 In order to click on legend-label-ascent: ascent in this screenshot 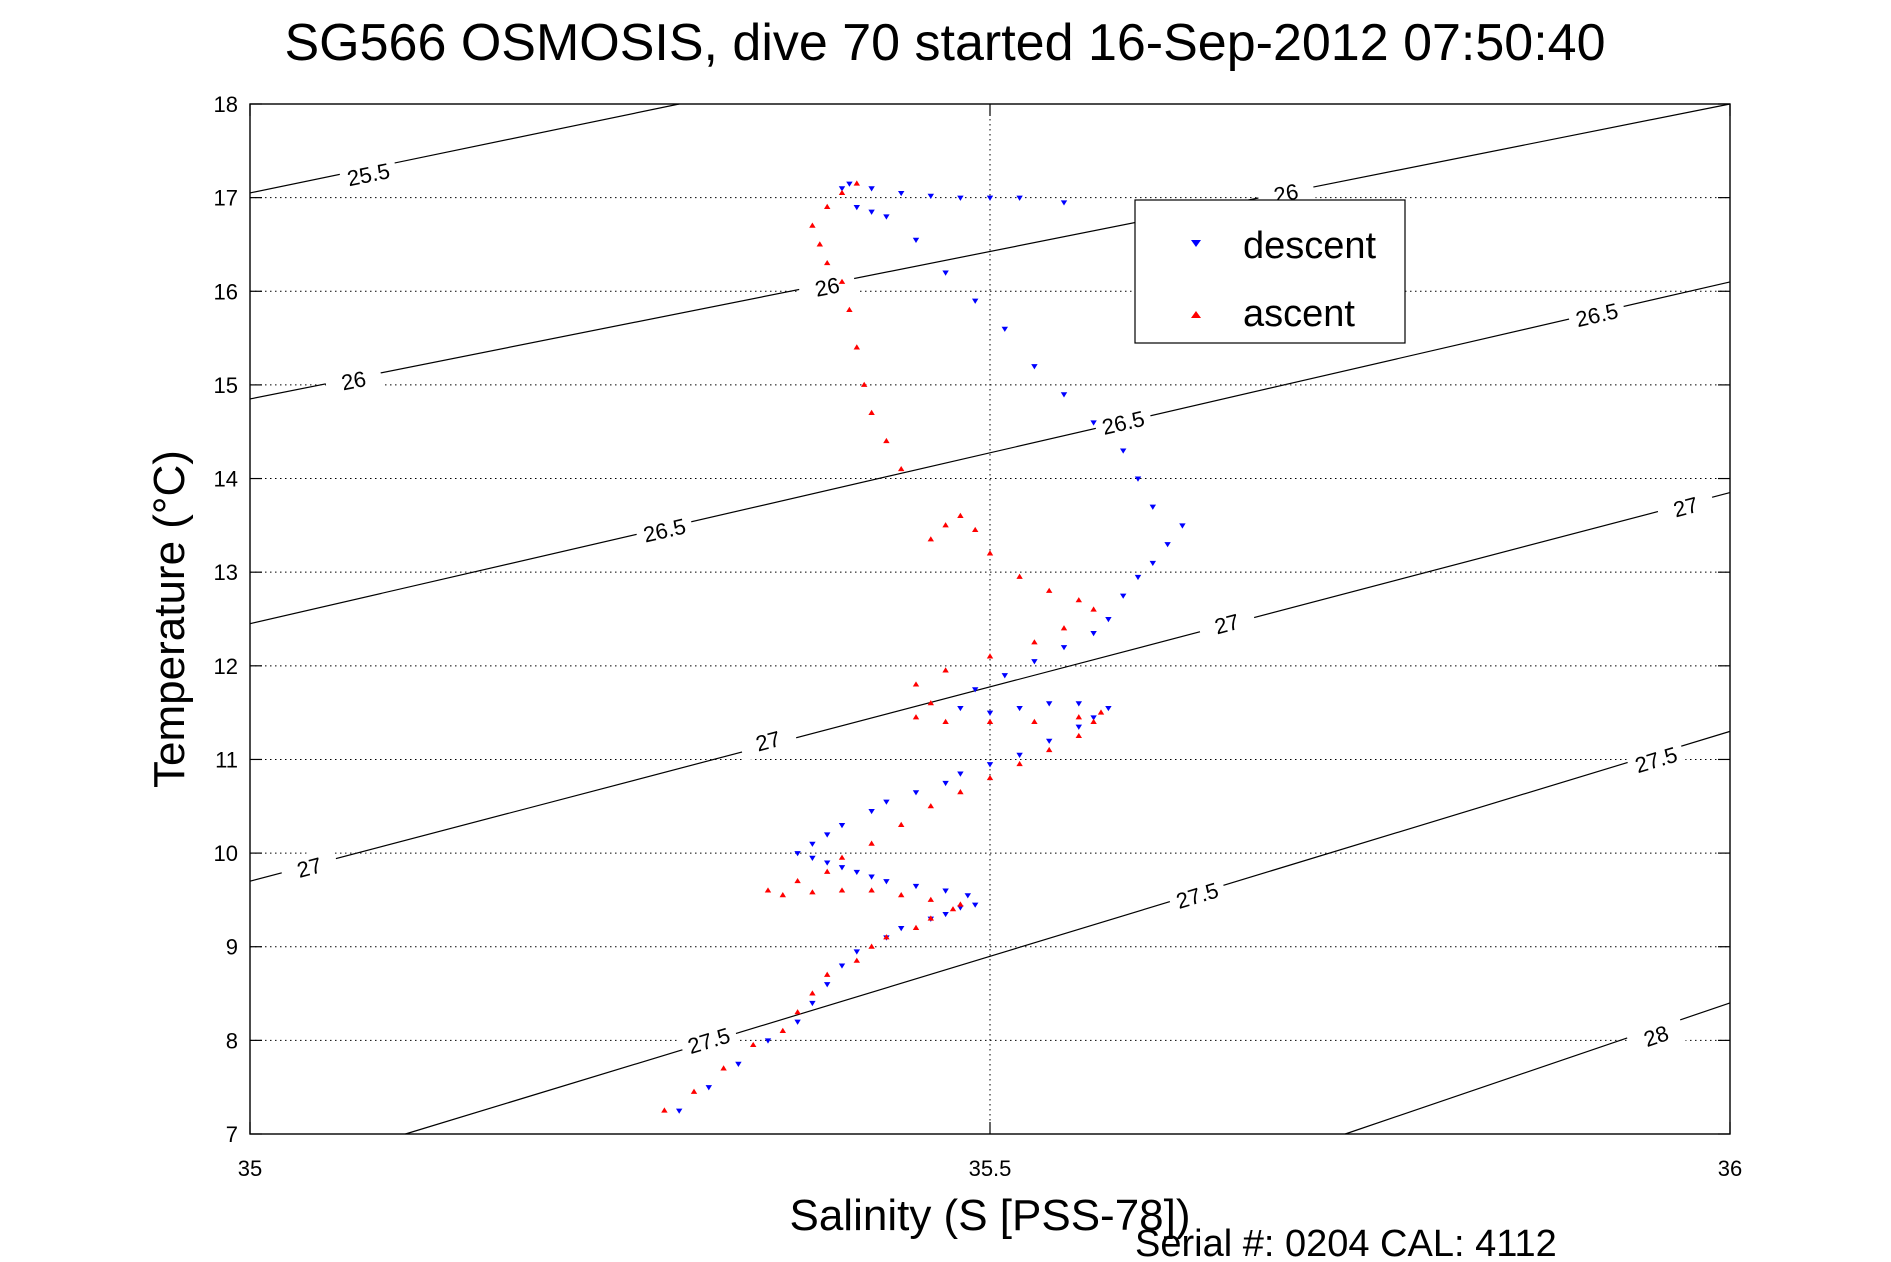, I will do `click(1299, 314)`.